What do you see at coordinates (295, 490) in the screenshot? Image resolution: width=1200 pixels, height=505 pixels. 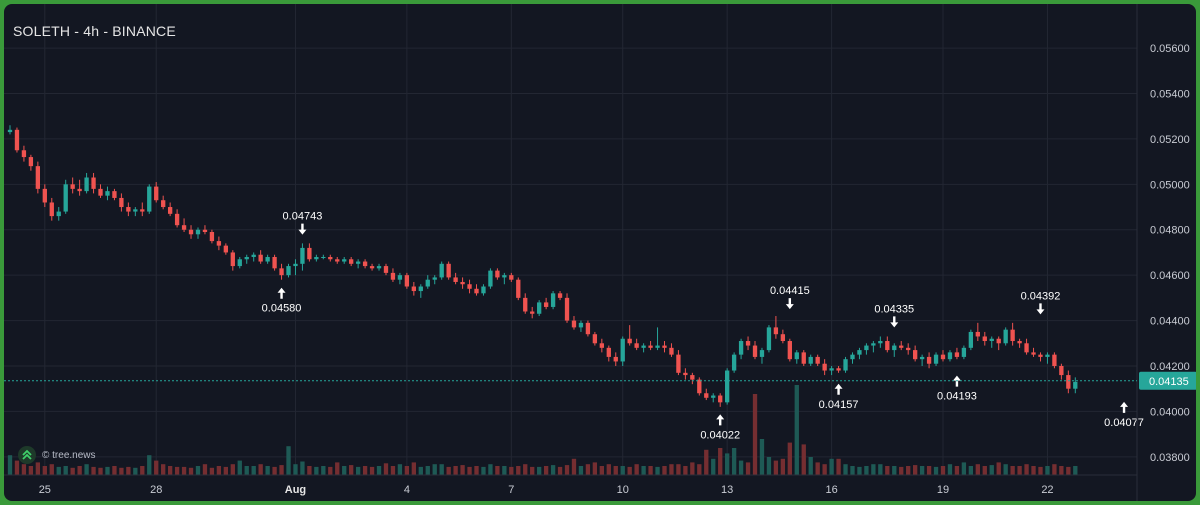 I see `x-tick-label: Aug` at bounding box center [295, 490].